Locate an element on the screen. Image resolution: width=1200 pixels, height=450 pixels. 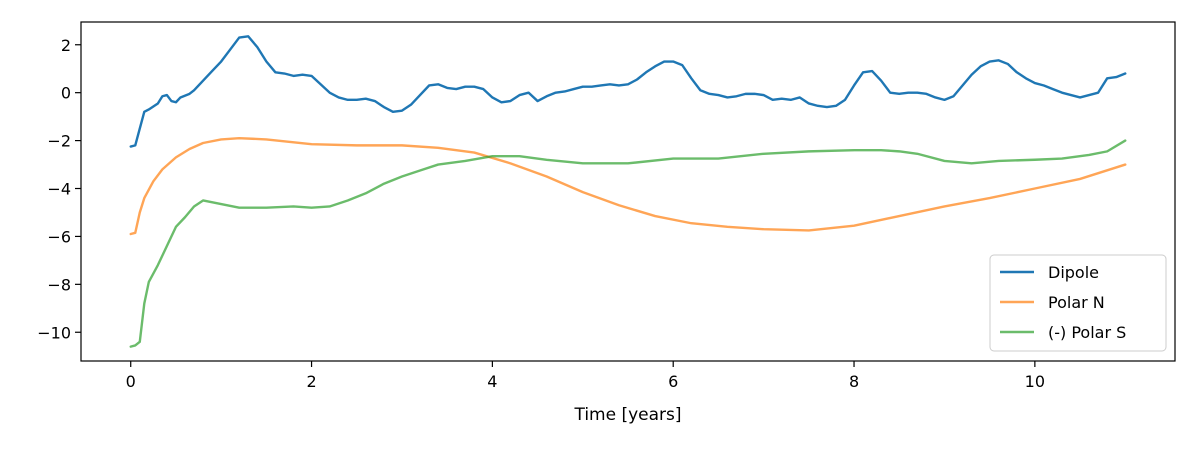
x-tick-label: 0 is located at coordinates (131, 381).